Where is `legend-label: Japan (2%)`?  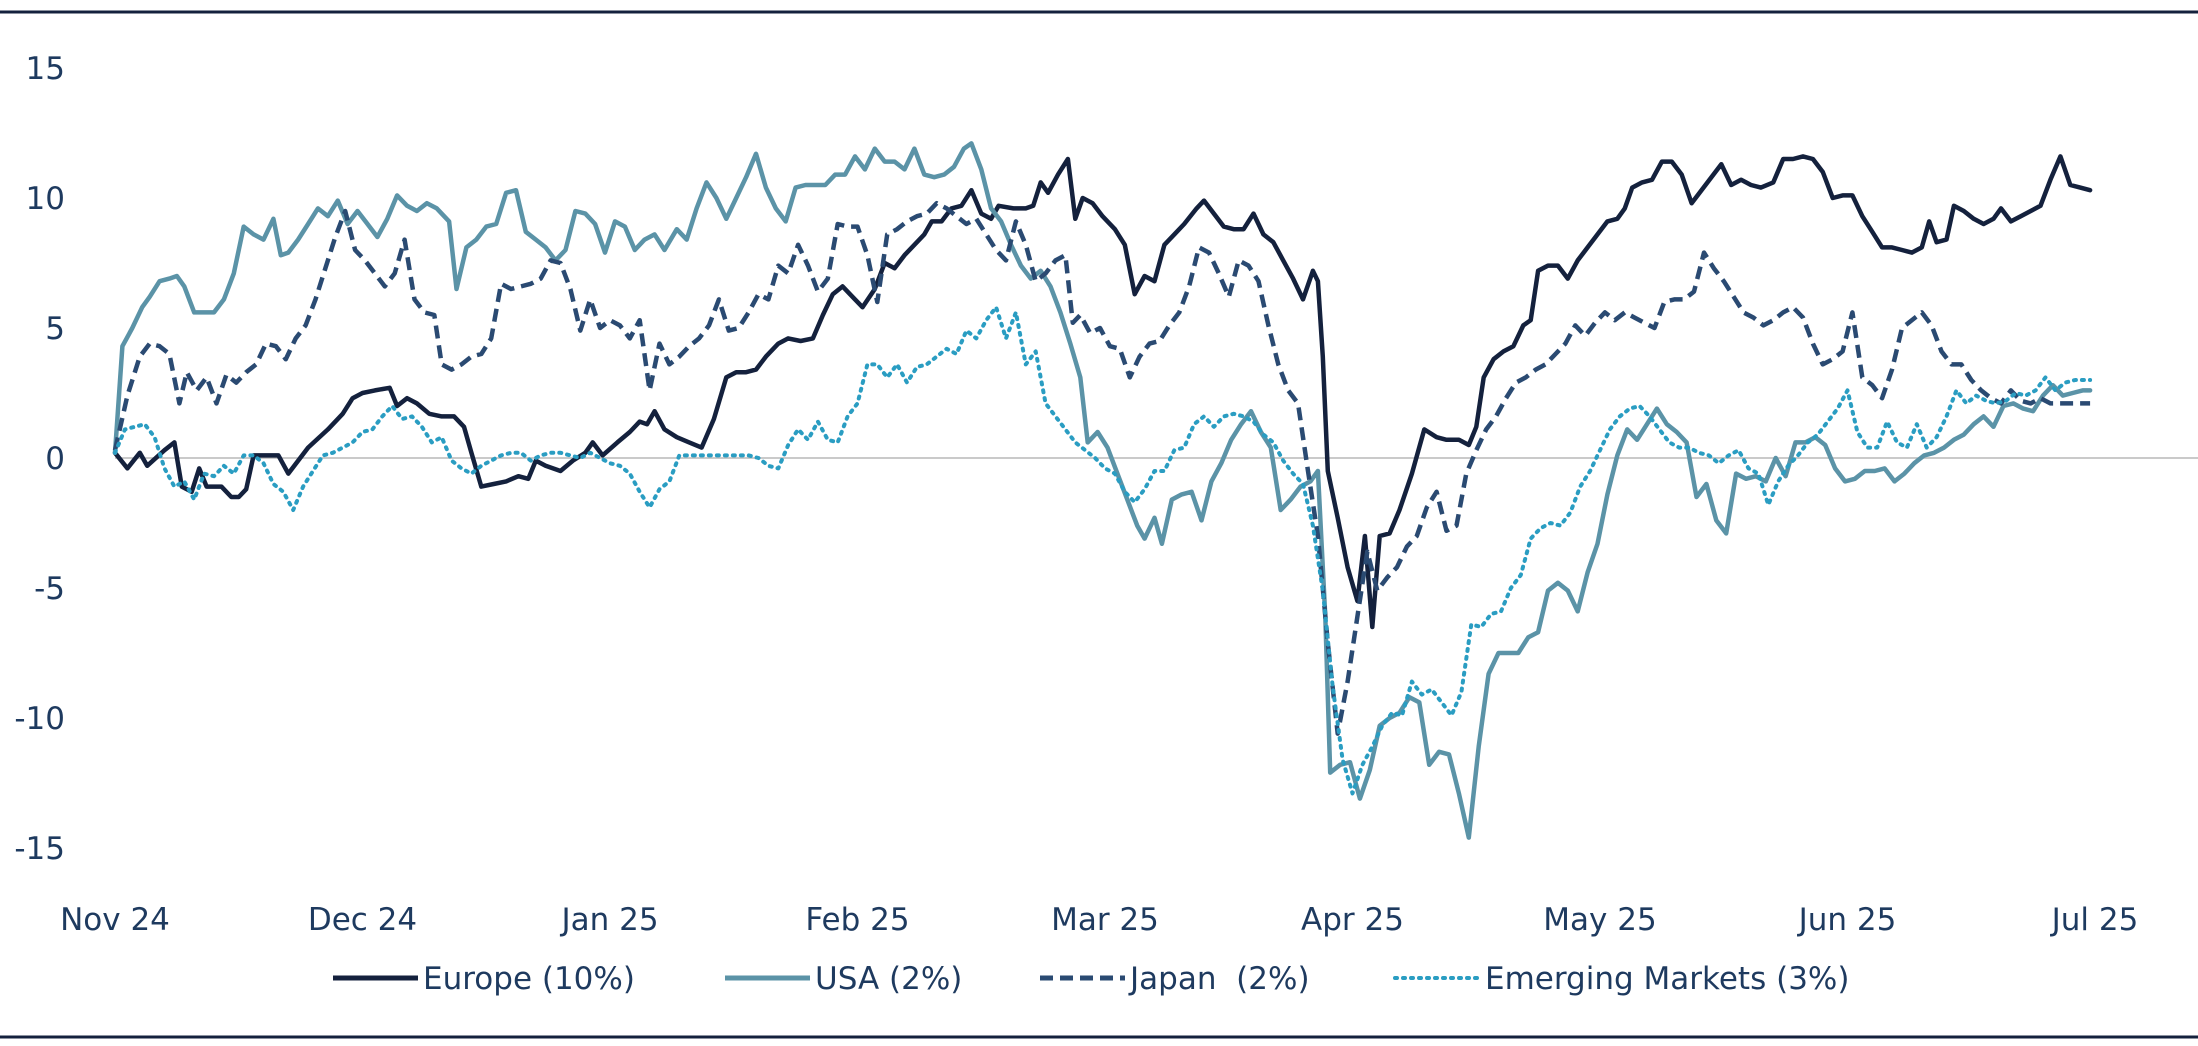 legend-label: Japan (2%) is located at coordinates (1219, 979).